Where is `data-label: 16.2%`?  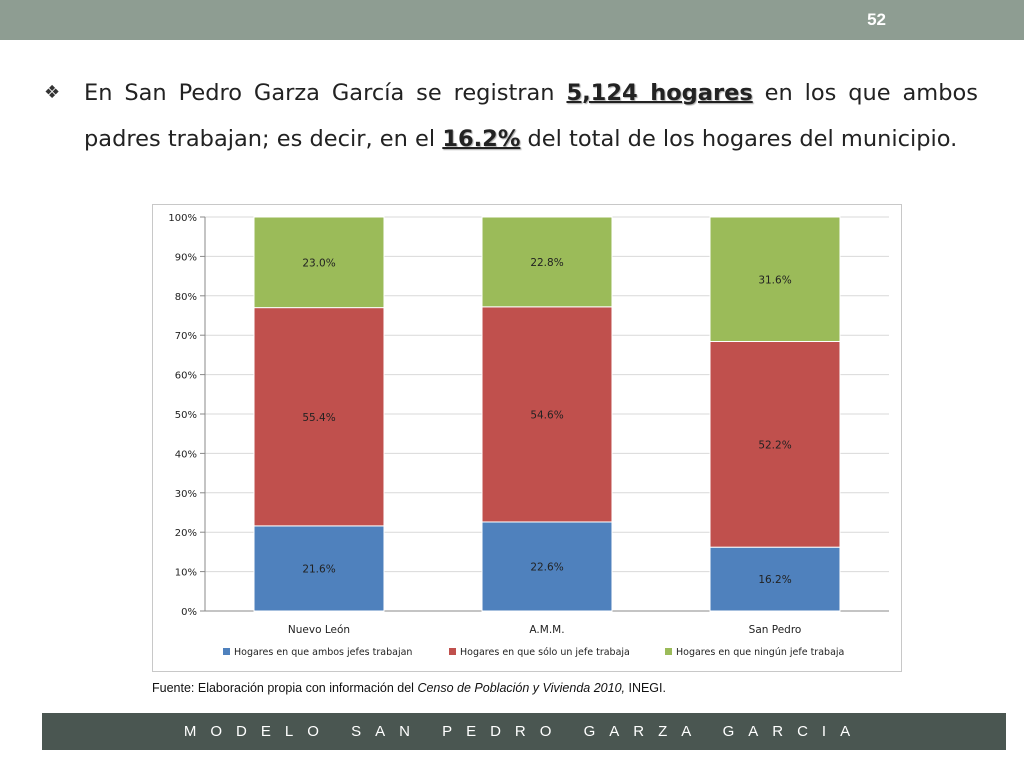 data-label: 16.2% is located at coordinates (774, 580).